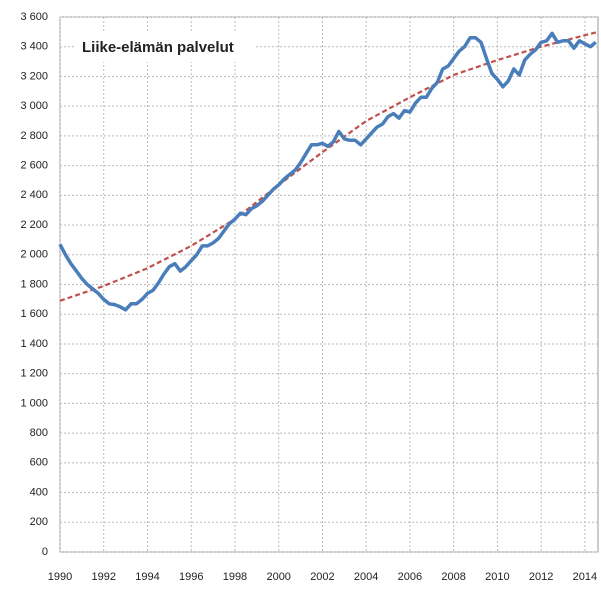 Image resolution: width=601 pixels, height=594 pixels. Describe the element at coordinates (541, 577) in the screenshot. I see `x-tick-label: 2012` at that location.